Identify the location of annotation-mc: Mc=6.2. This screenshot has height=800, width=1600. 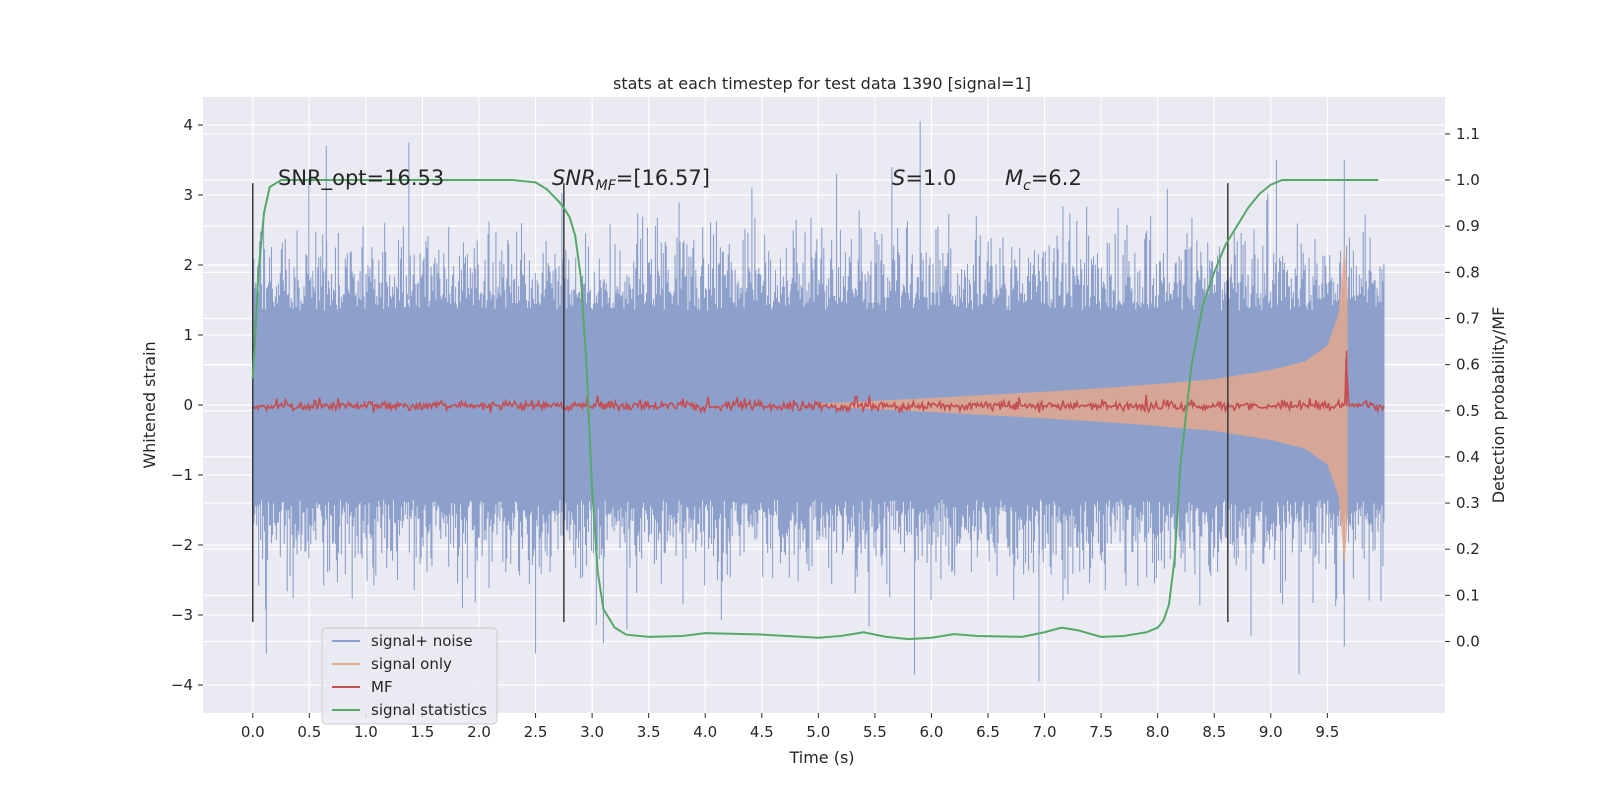
(1043, 180).